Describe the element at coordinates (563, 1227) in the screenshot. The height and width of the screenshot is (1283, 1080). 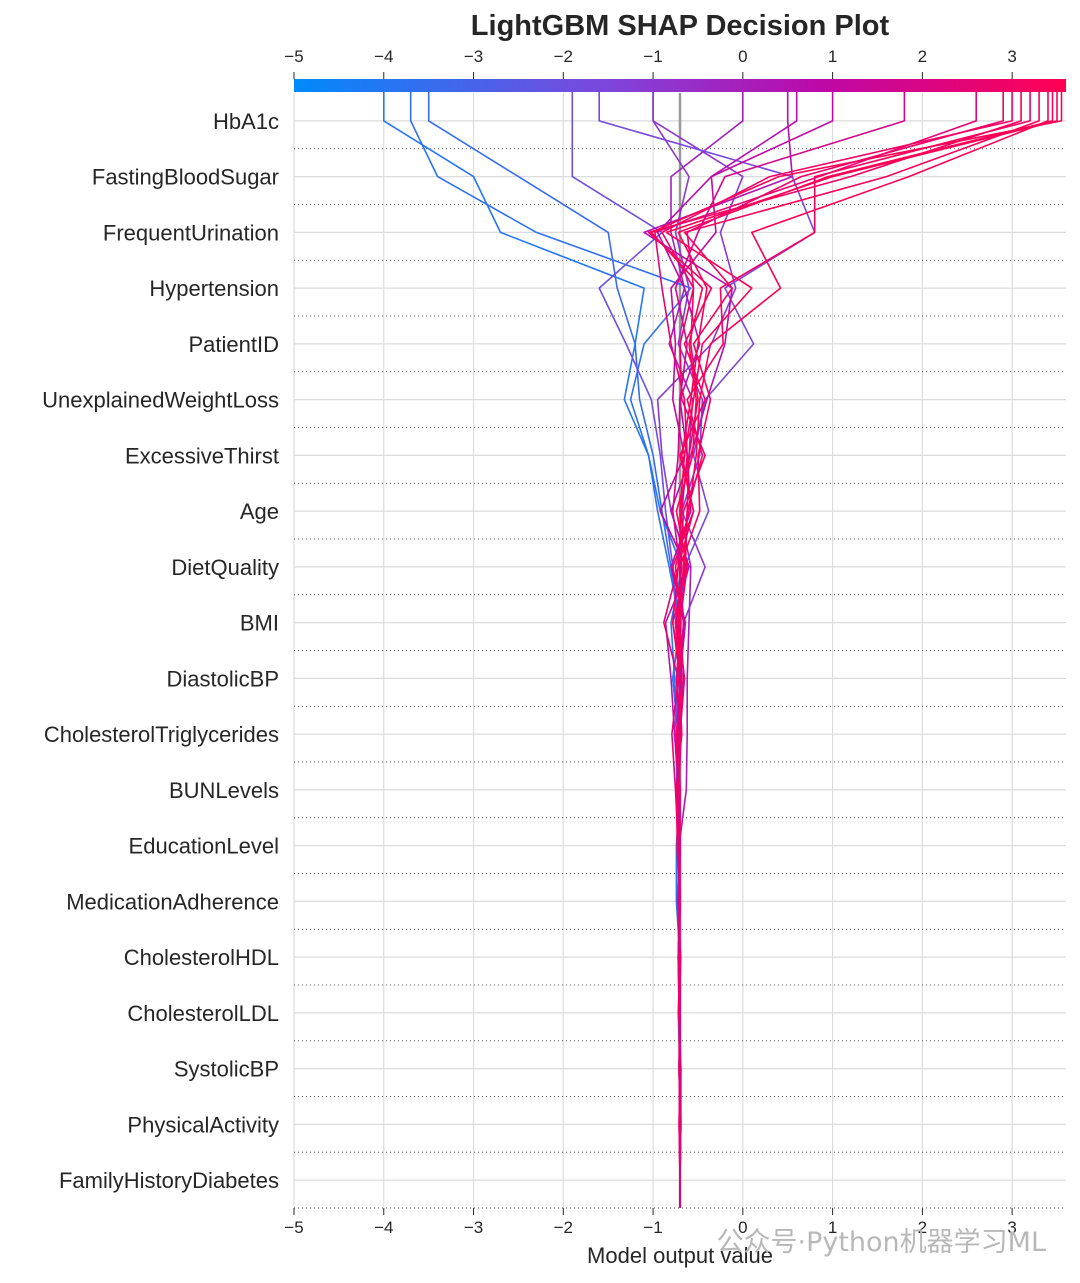
I see `bottom-tick-label: −2` at that location.